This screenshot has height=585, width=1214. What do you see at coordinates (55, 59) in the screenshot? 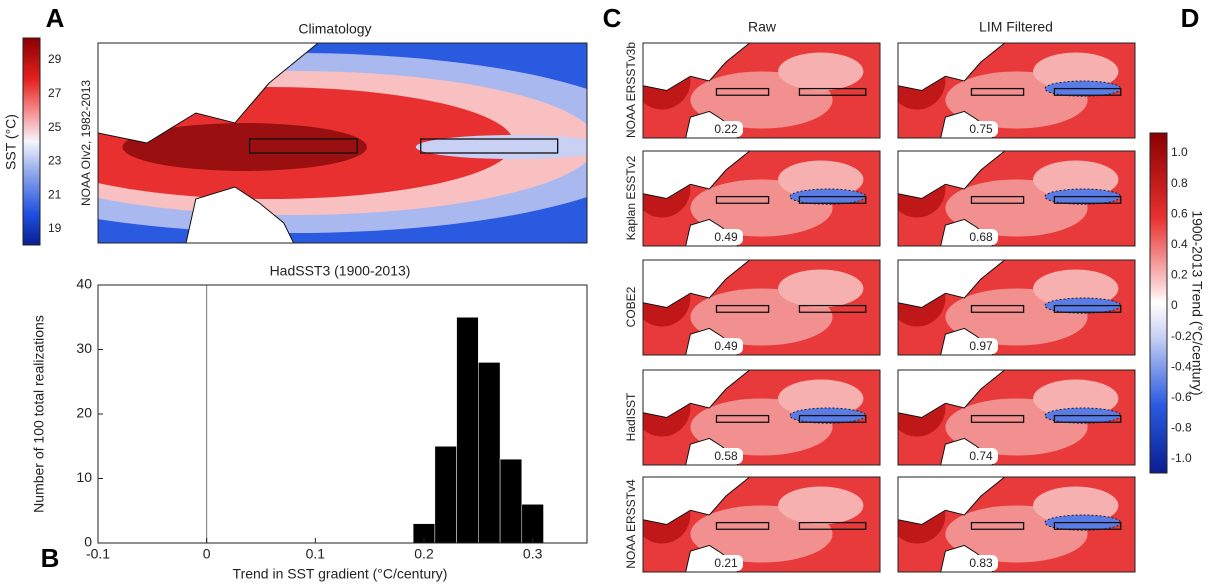
I see `colorbar-tick-label: 29` at bounding box center [55, 59].